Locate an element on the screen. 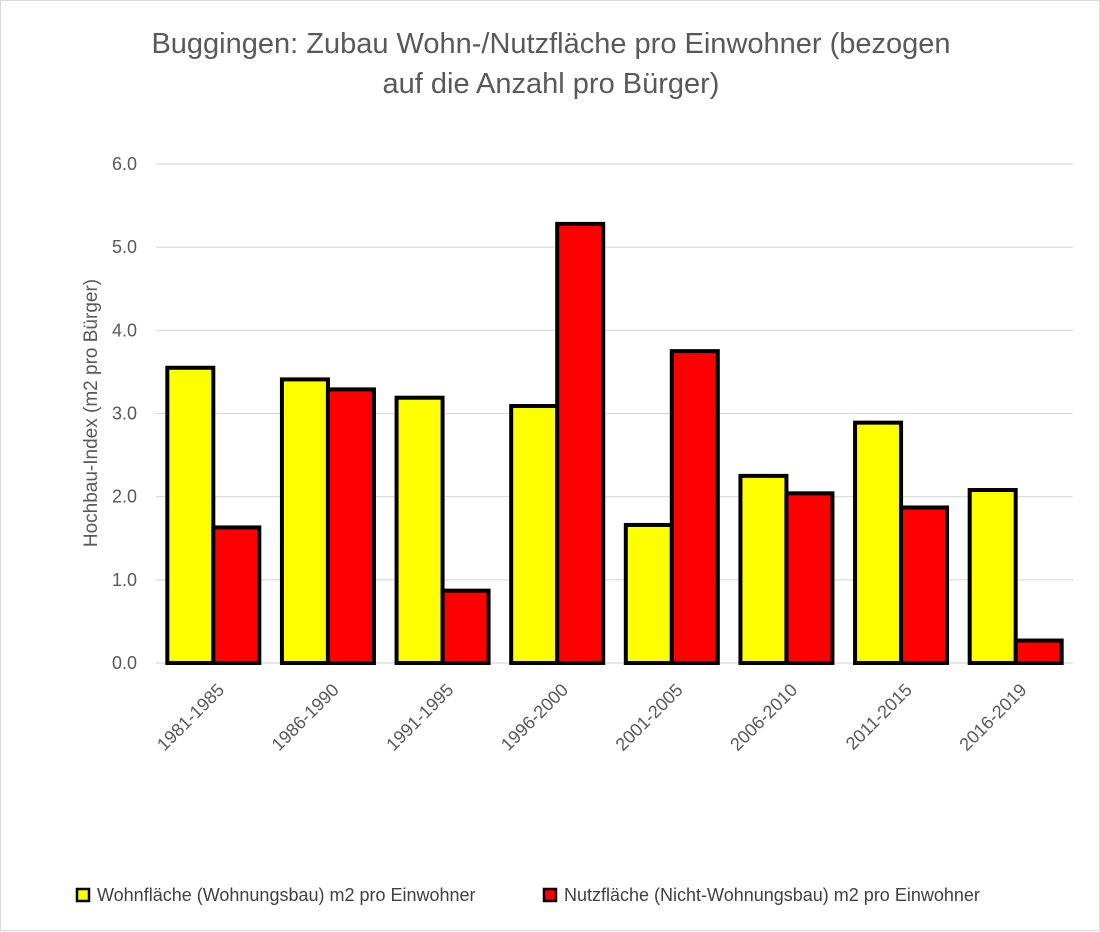  x-tick-label: 2011-2015 is located at coordinates (879, 717).